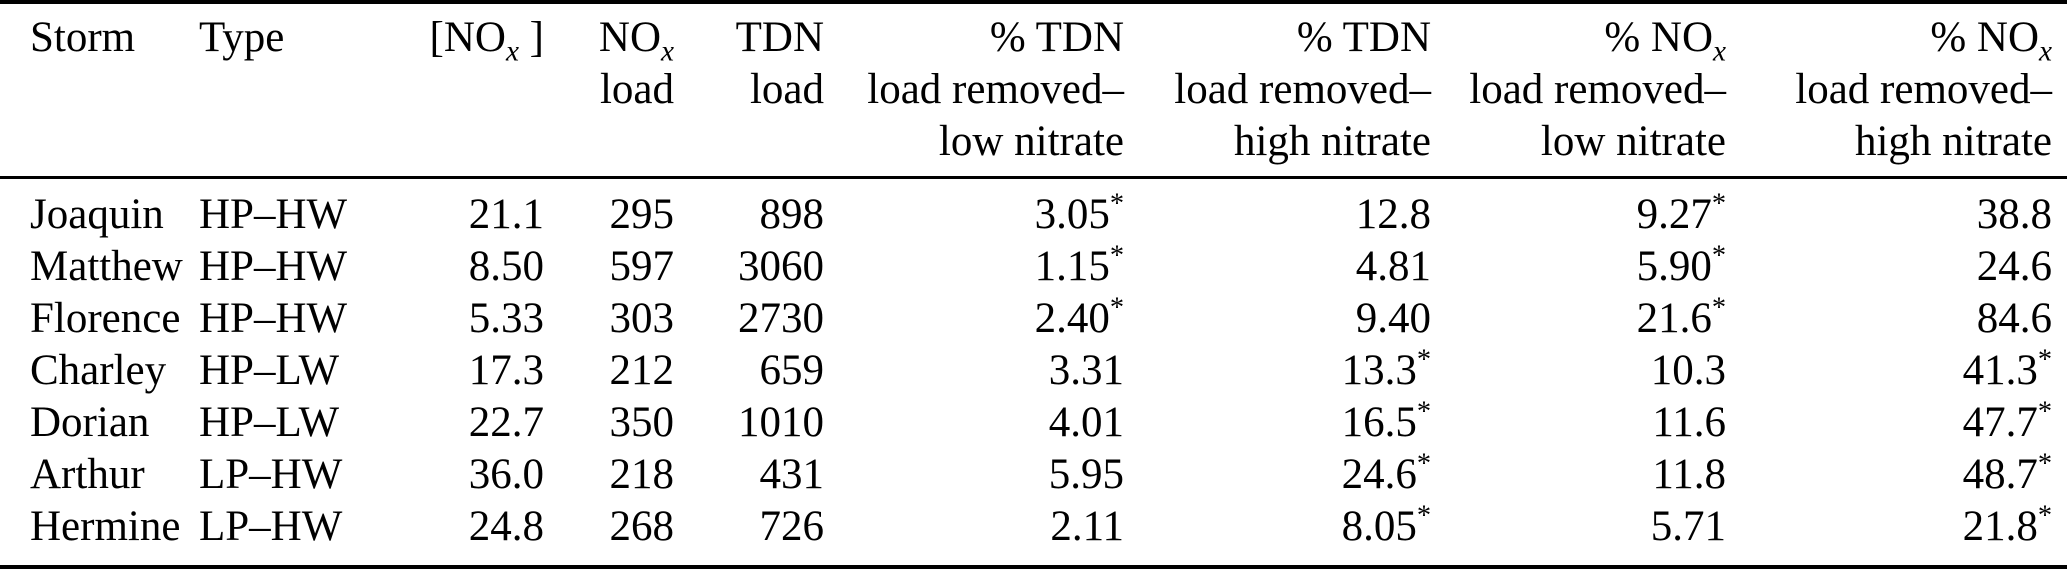 This screenshot has height=572, width=2067. I want to click on cell-pct-nox-high: 38.8, so click(2014, 214).